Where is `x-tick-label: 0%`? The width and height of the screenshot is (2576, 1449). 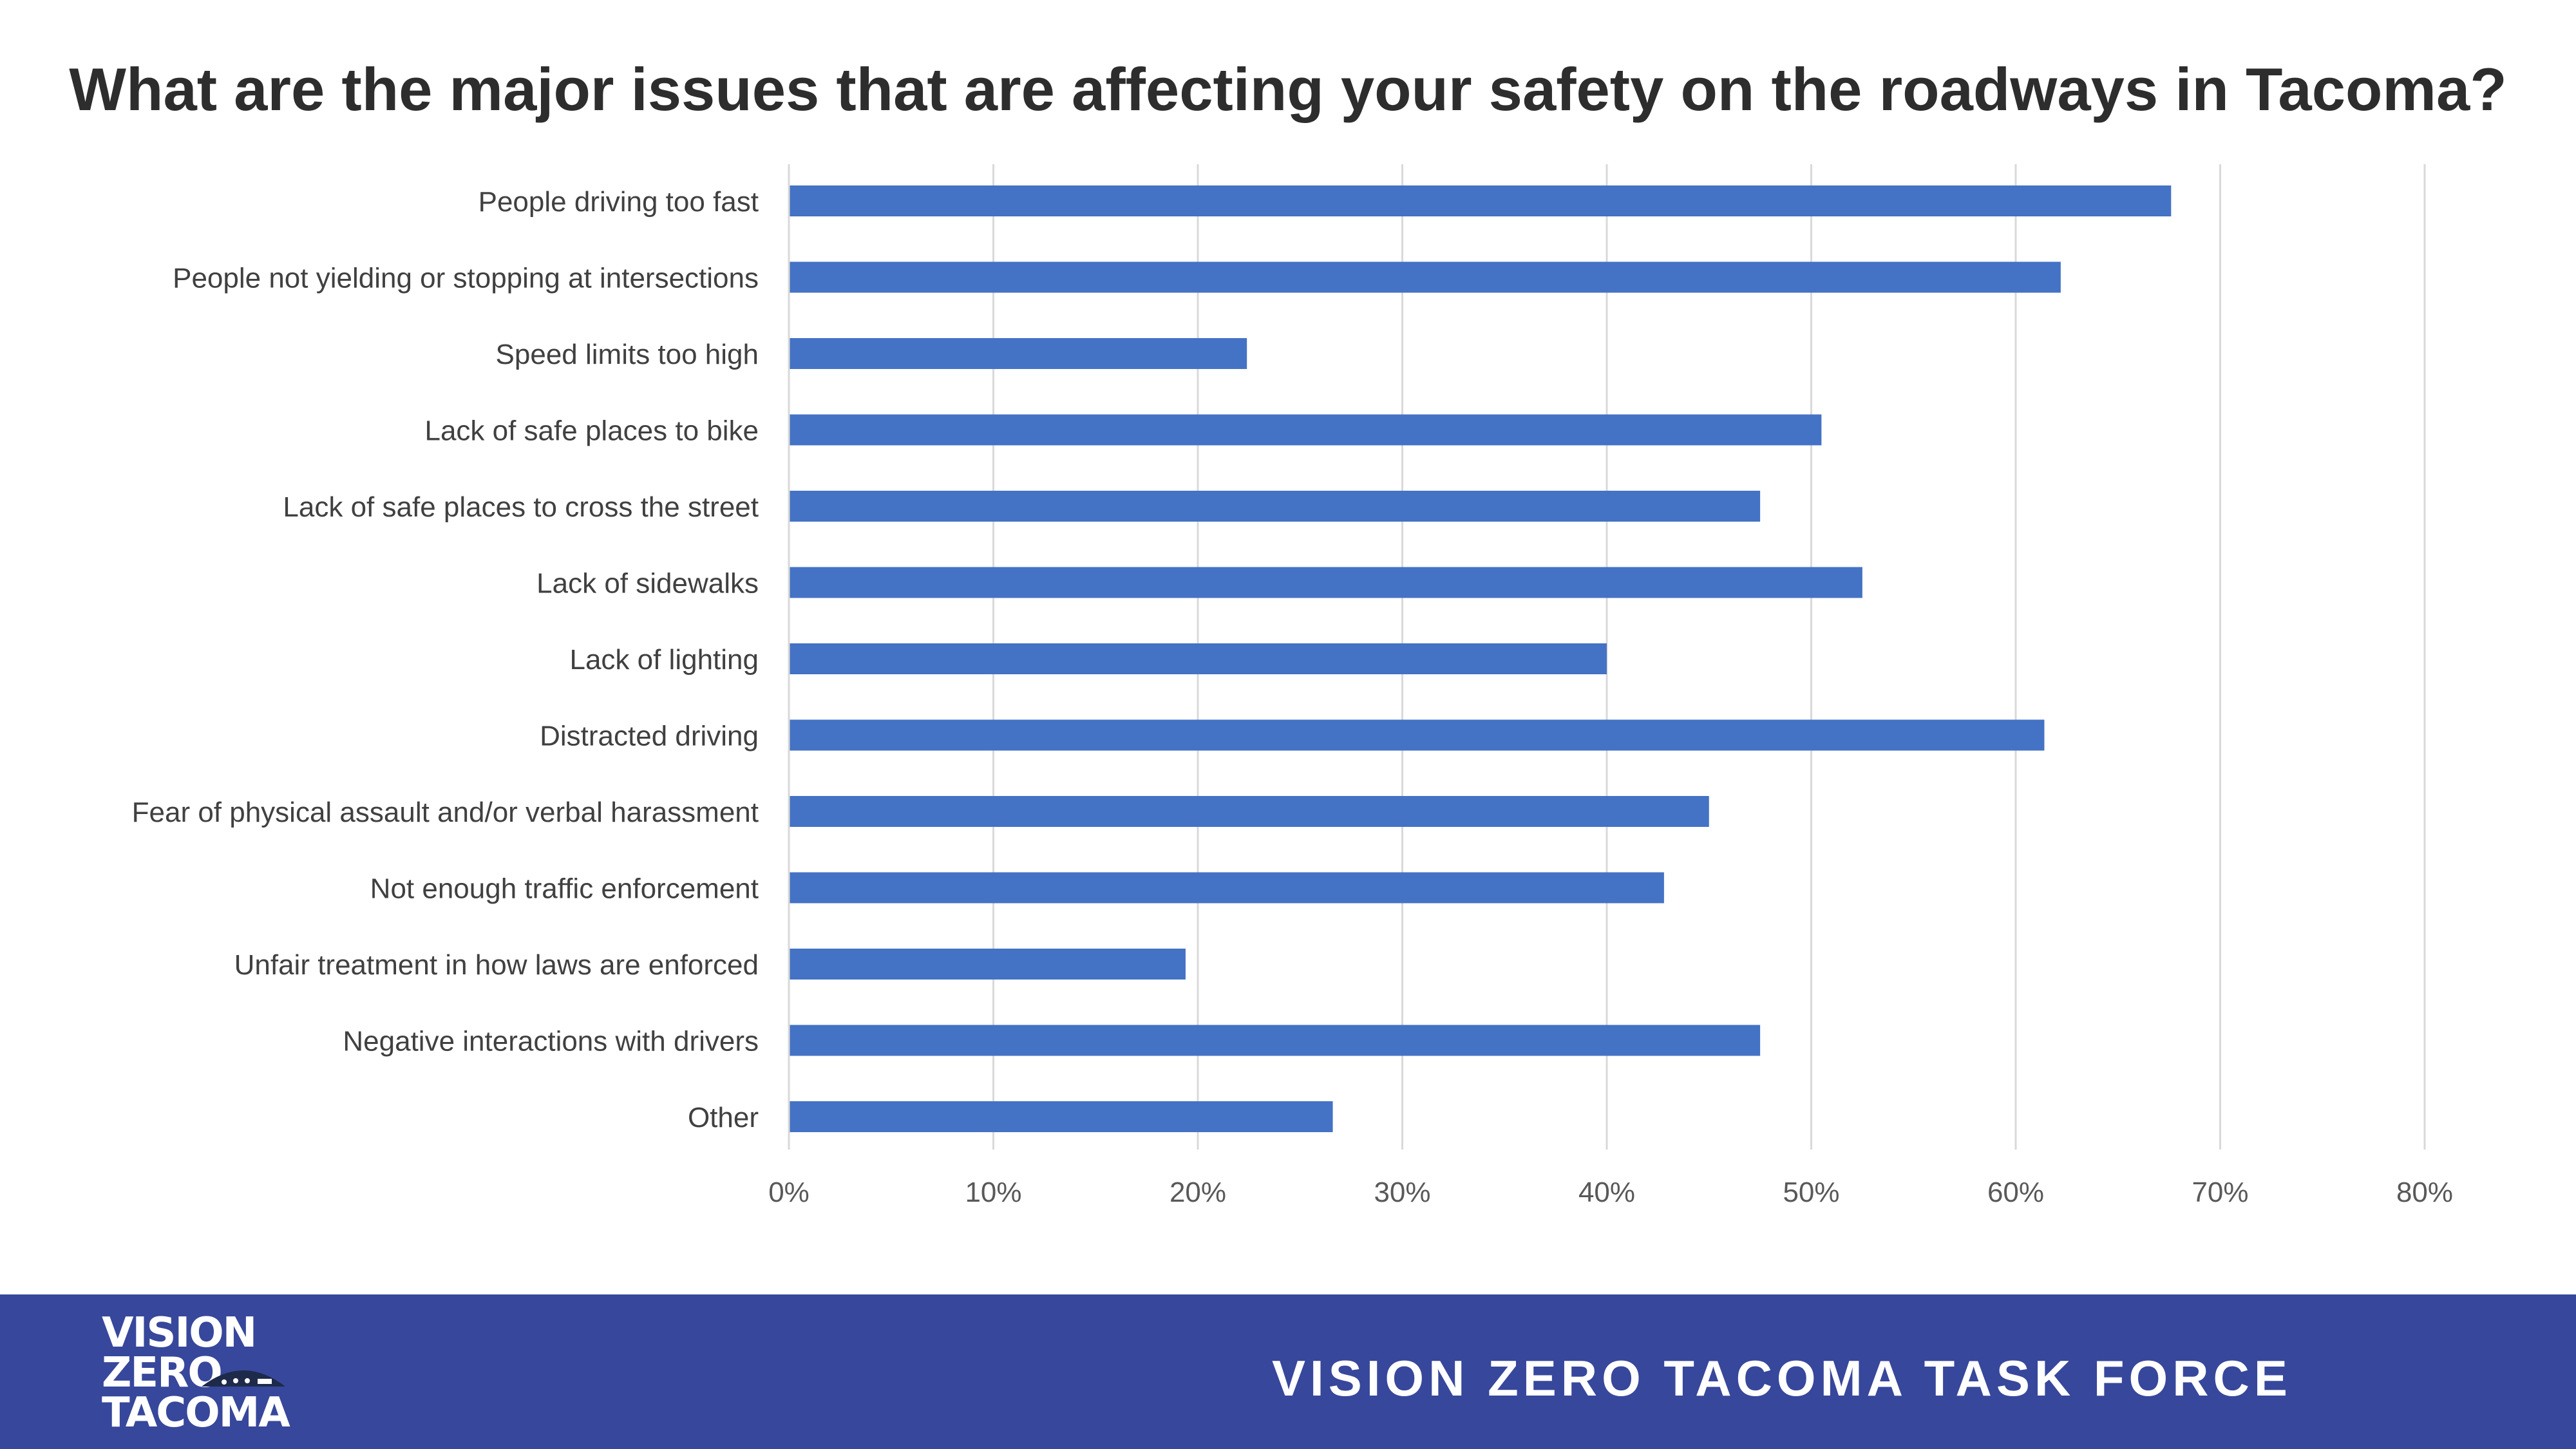
x-tick-label: 0% is located at coordinates (789, 1192).